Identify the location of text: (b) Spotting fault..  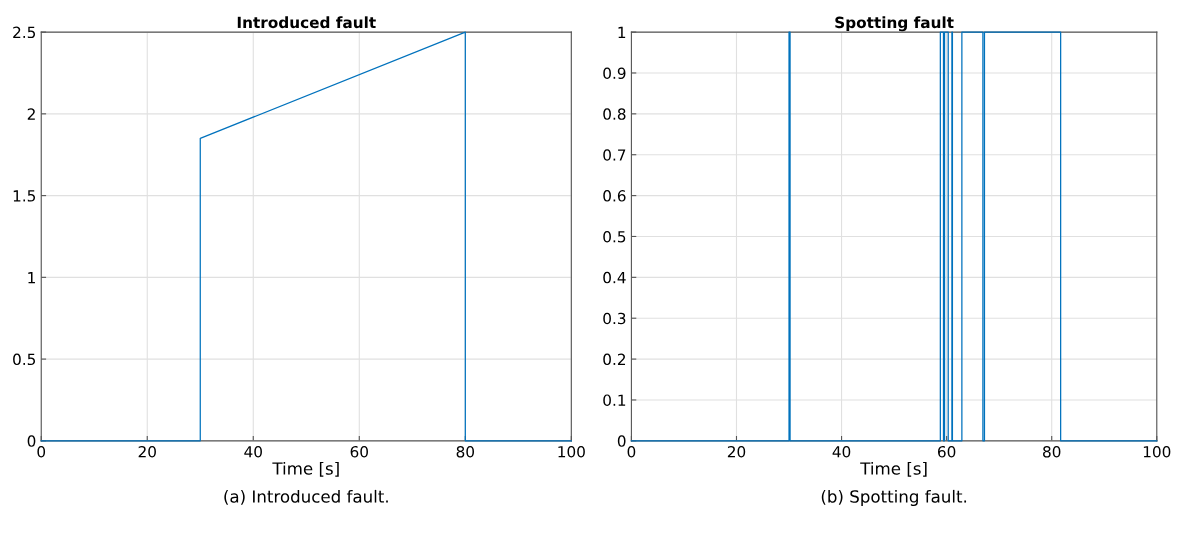
(894, 498).